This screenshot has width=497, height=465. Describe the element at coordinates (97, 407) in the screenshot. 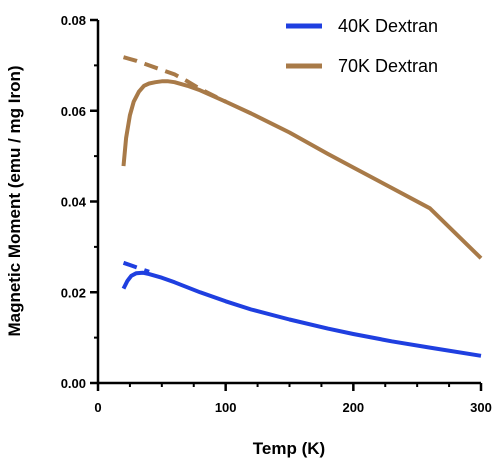

I see `x-tick-label: 0` at that location.